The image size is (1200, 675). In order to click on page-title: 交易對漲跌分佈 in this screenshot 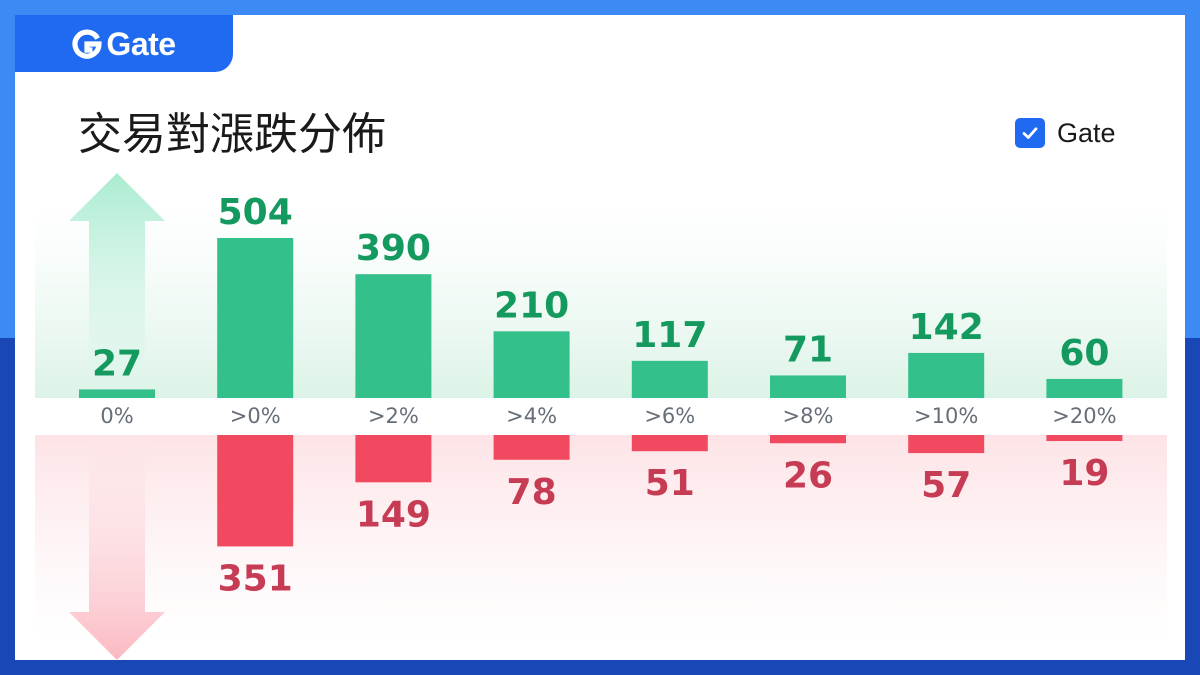, I will do `click(232, 134)`.